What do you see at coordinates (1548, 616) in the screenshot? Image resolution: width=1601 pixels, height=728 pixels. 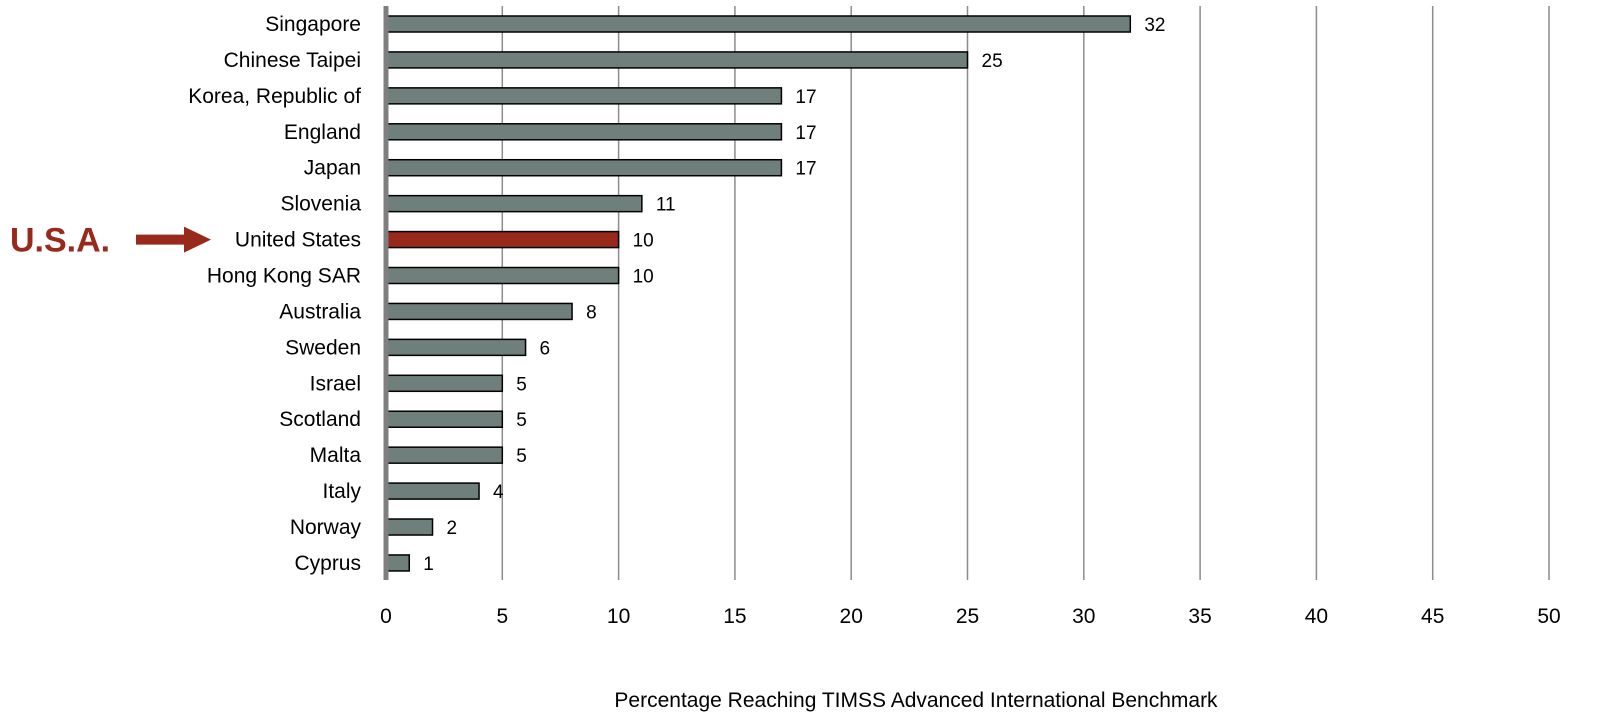 I see `x-tick-label: 50` at bounding box center [1548, 616].